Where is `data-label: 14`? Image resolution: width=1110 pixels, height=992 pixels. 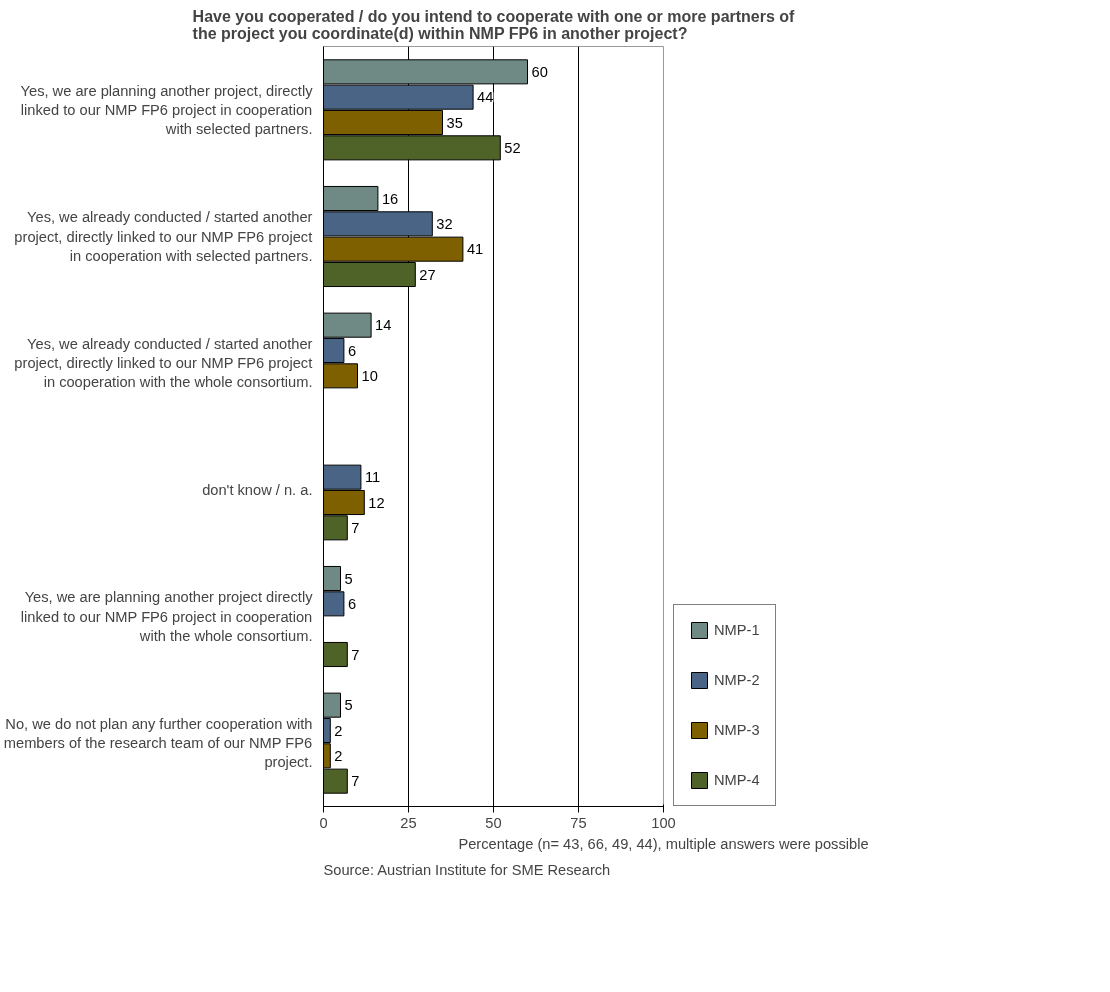 data-label: 14 is located at coordinates (383, 325).